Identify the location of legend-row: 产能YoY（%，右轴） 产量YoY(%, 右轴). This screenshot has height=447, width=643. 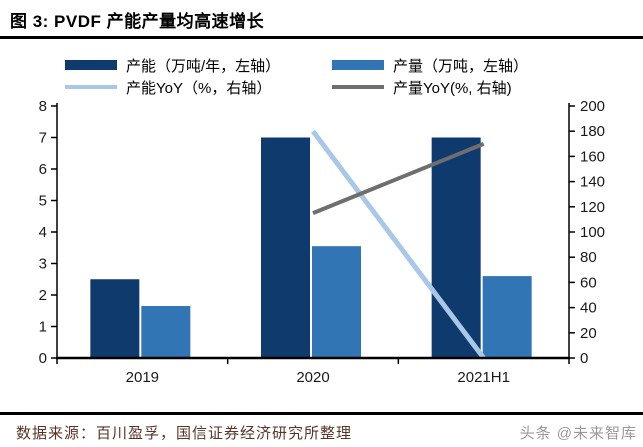
(354, 87).